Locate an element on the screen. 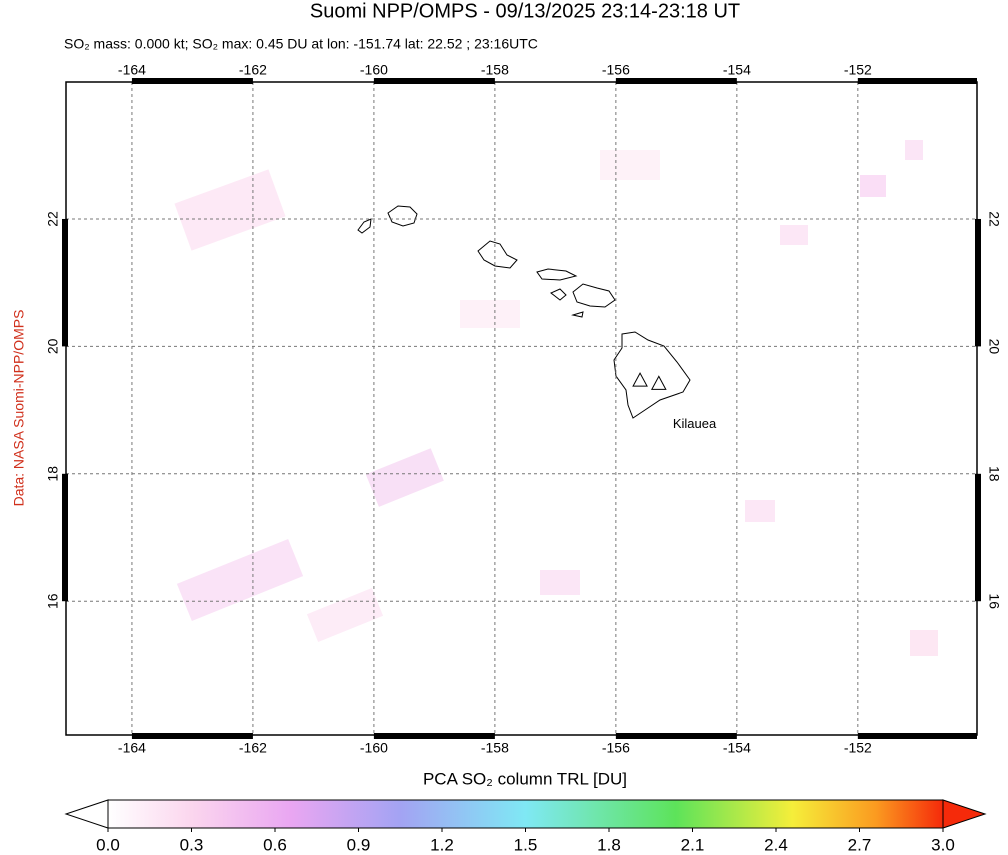 This screenshot has width=1008, height=855. colorbar-tick-label: 0.0 is located at coordinates (108, 844).